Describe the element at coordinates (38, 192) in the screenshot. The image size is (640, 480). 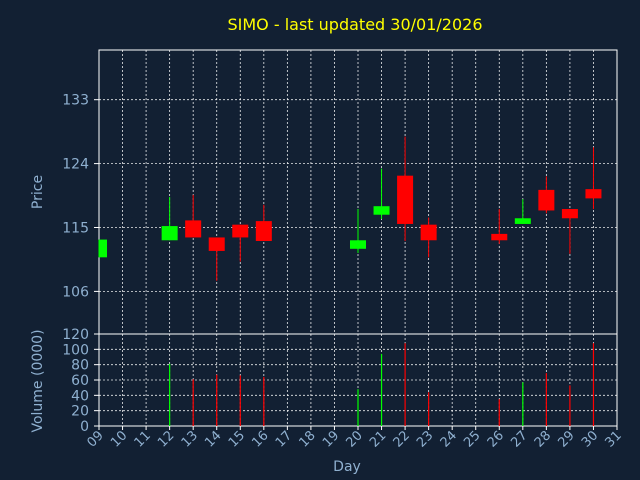
I see `price-axis-label: Price` at that location.